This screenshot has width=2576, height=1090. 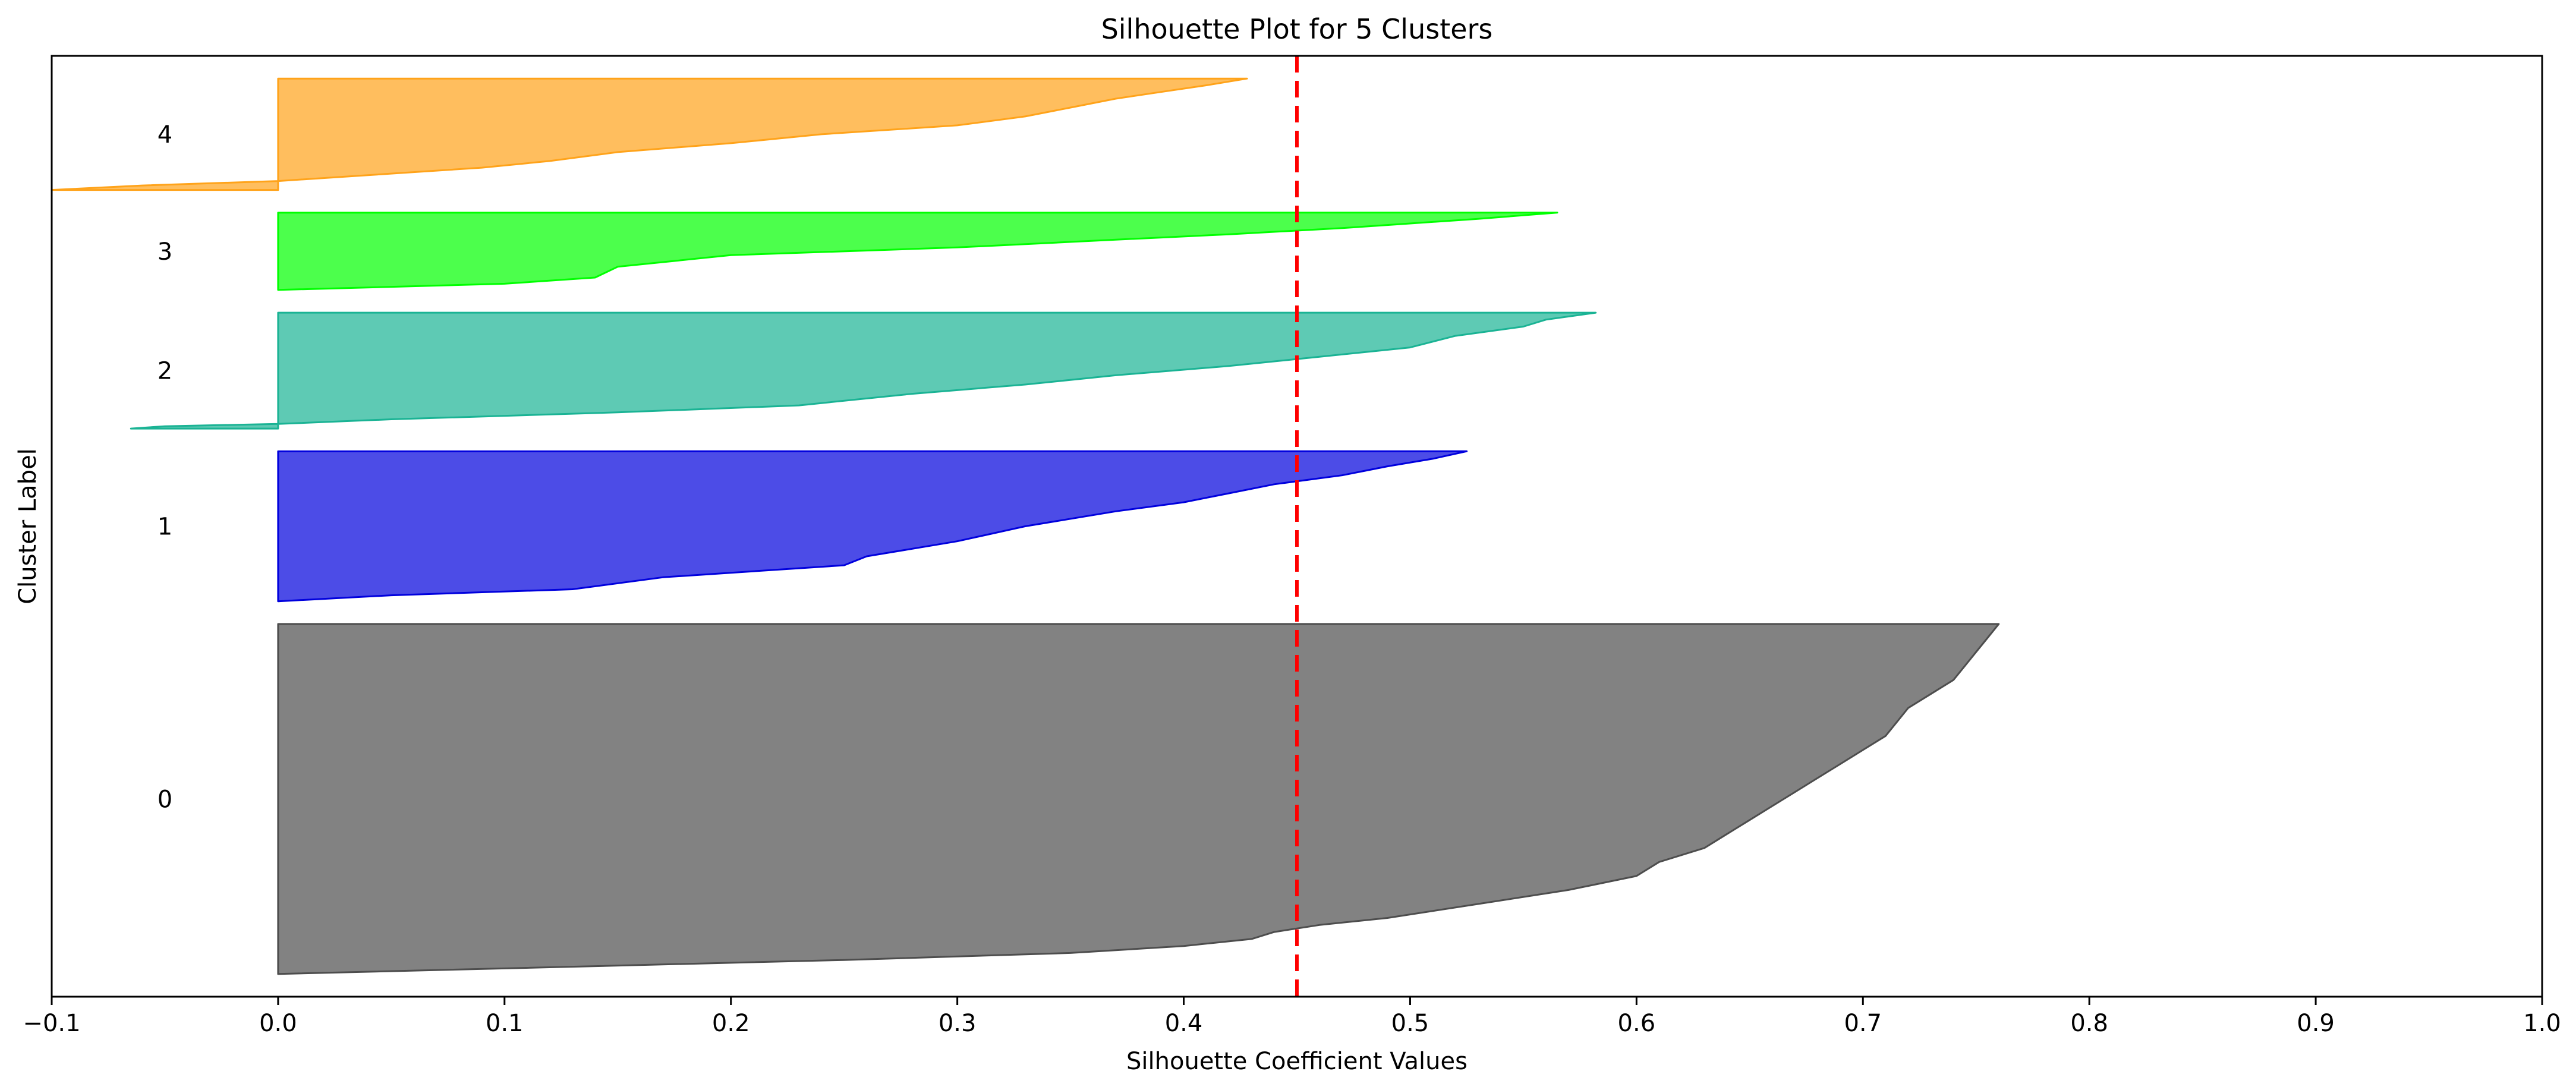 I want to click on x-tick-label: 0.5, so click(x=1410, y=1023).